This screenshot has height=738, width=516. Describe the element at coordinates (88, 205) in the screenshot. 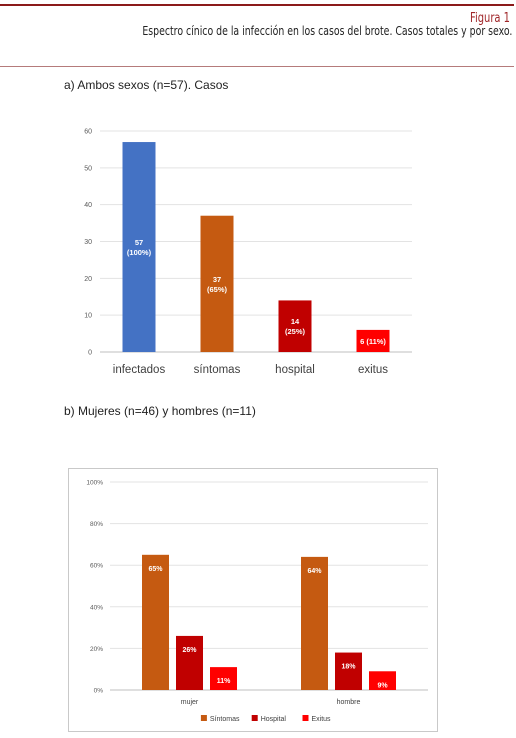

I see `chart-a-y-tick: 40` at that location.